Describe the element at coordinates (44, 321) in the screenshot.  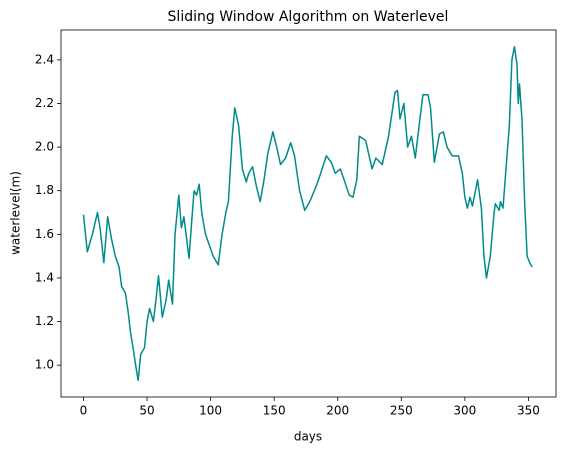
I see `y-tick-label: 1.2` at that location.